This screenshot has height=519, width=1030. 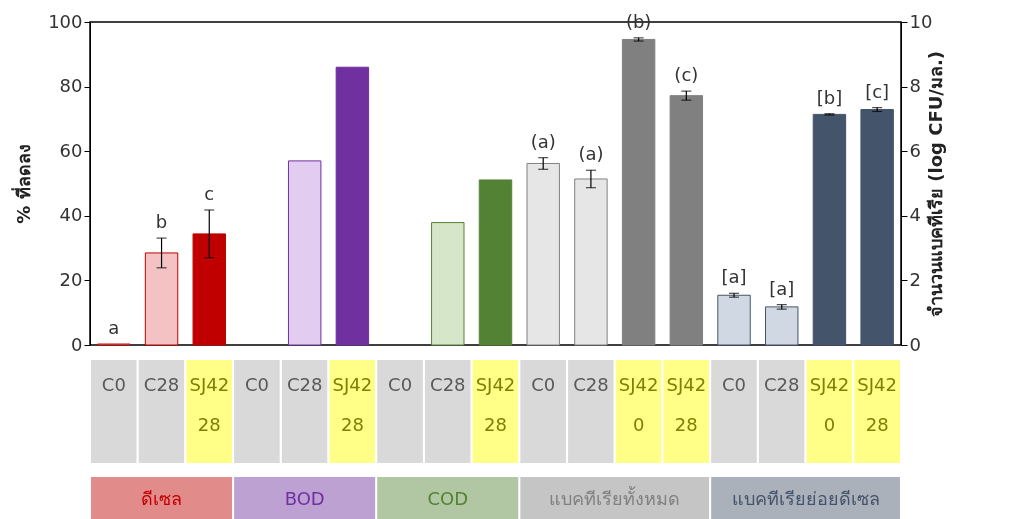 What do you see at coordinates (161, 222) in the screenshot?
I see `data-label: b` at bounding box center [161, 222].